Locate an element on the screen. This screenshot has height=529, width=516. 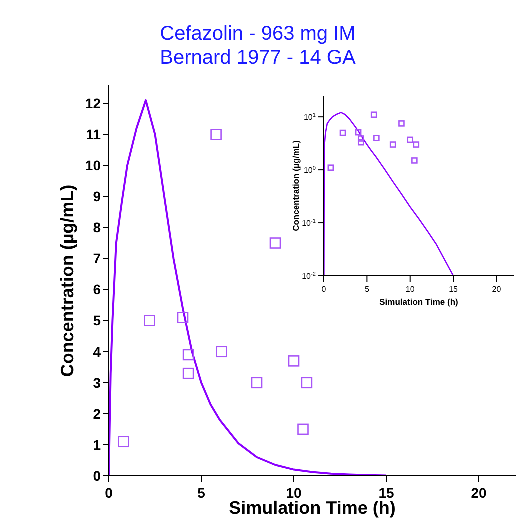
y-tick-label: 10$^{-1}$ is located at coordinates (309, 223).